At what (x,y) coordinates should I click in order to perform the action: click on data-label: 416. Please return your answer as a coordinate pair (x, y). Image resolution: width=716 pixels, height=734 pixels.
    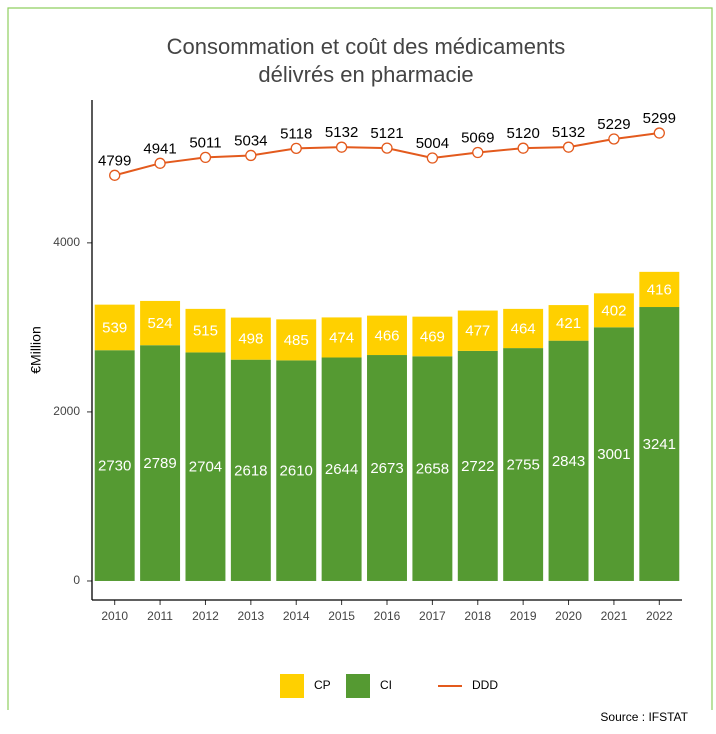
    Looking at the image, I should click on (659, 289).